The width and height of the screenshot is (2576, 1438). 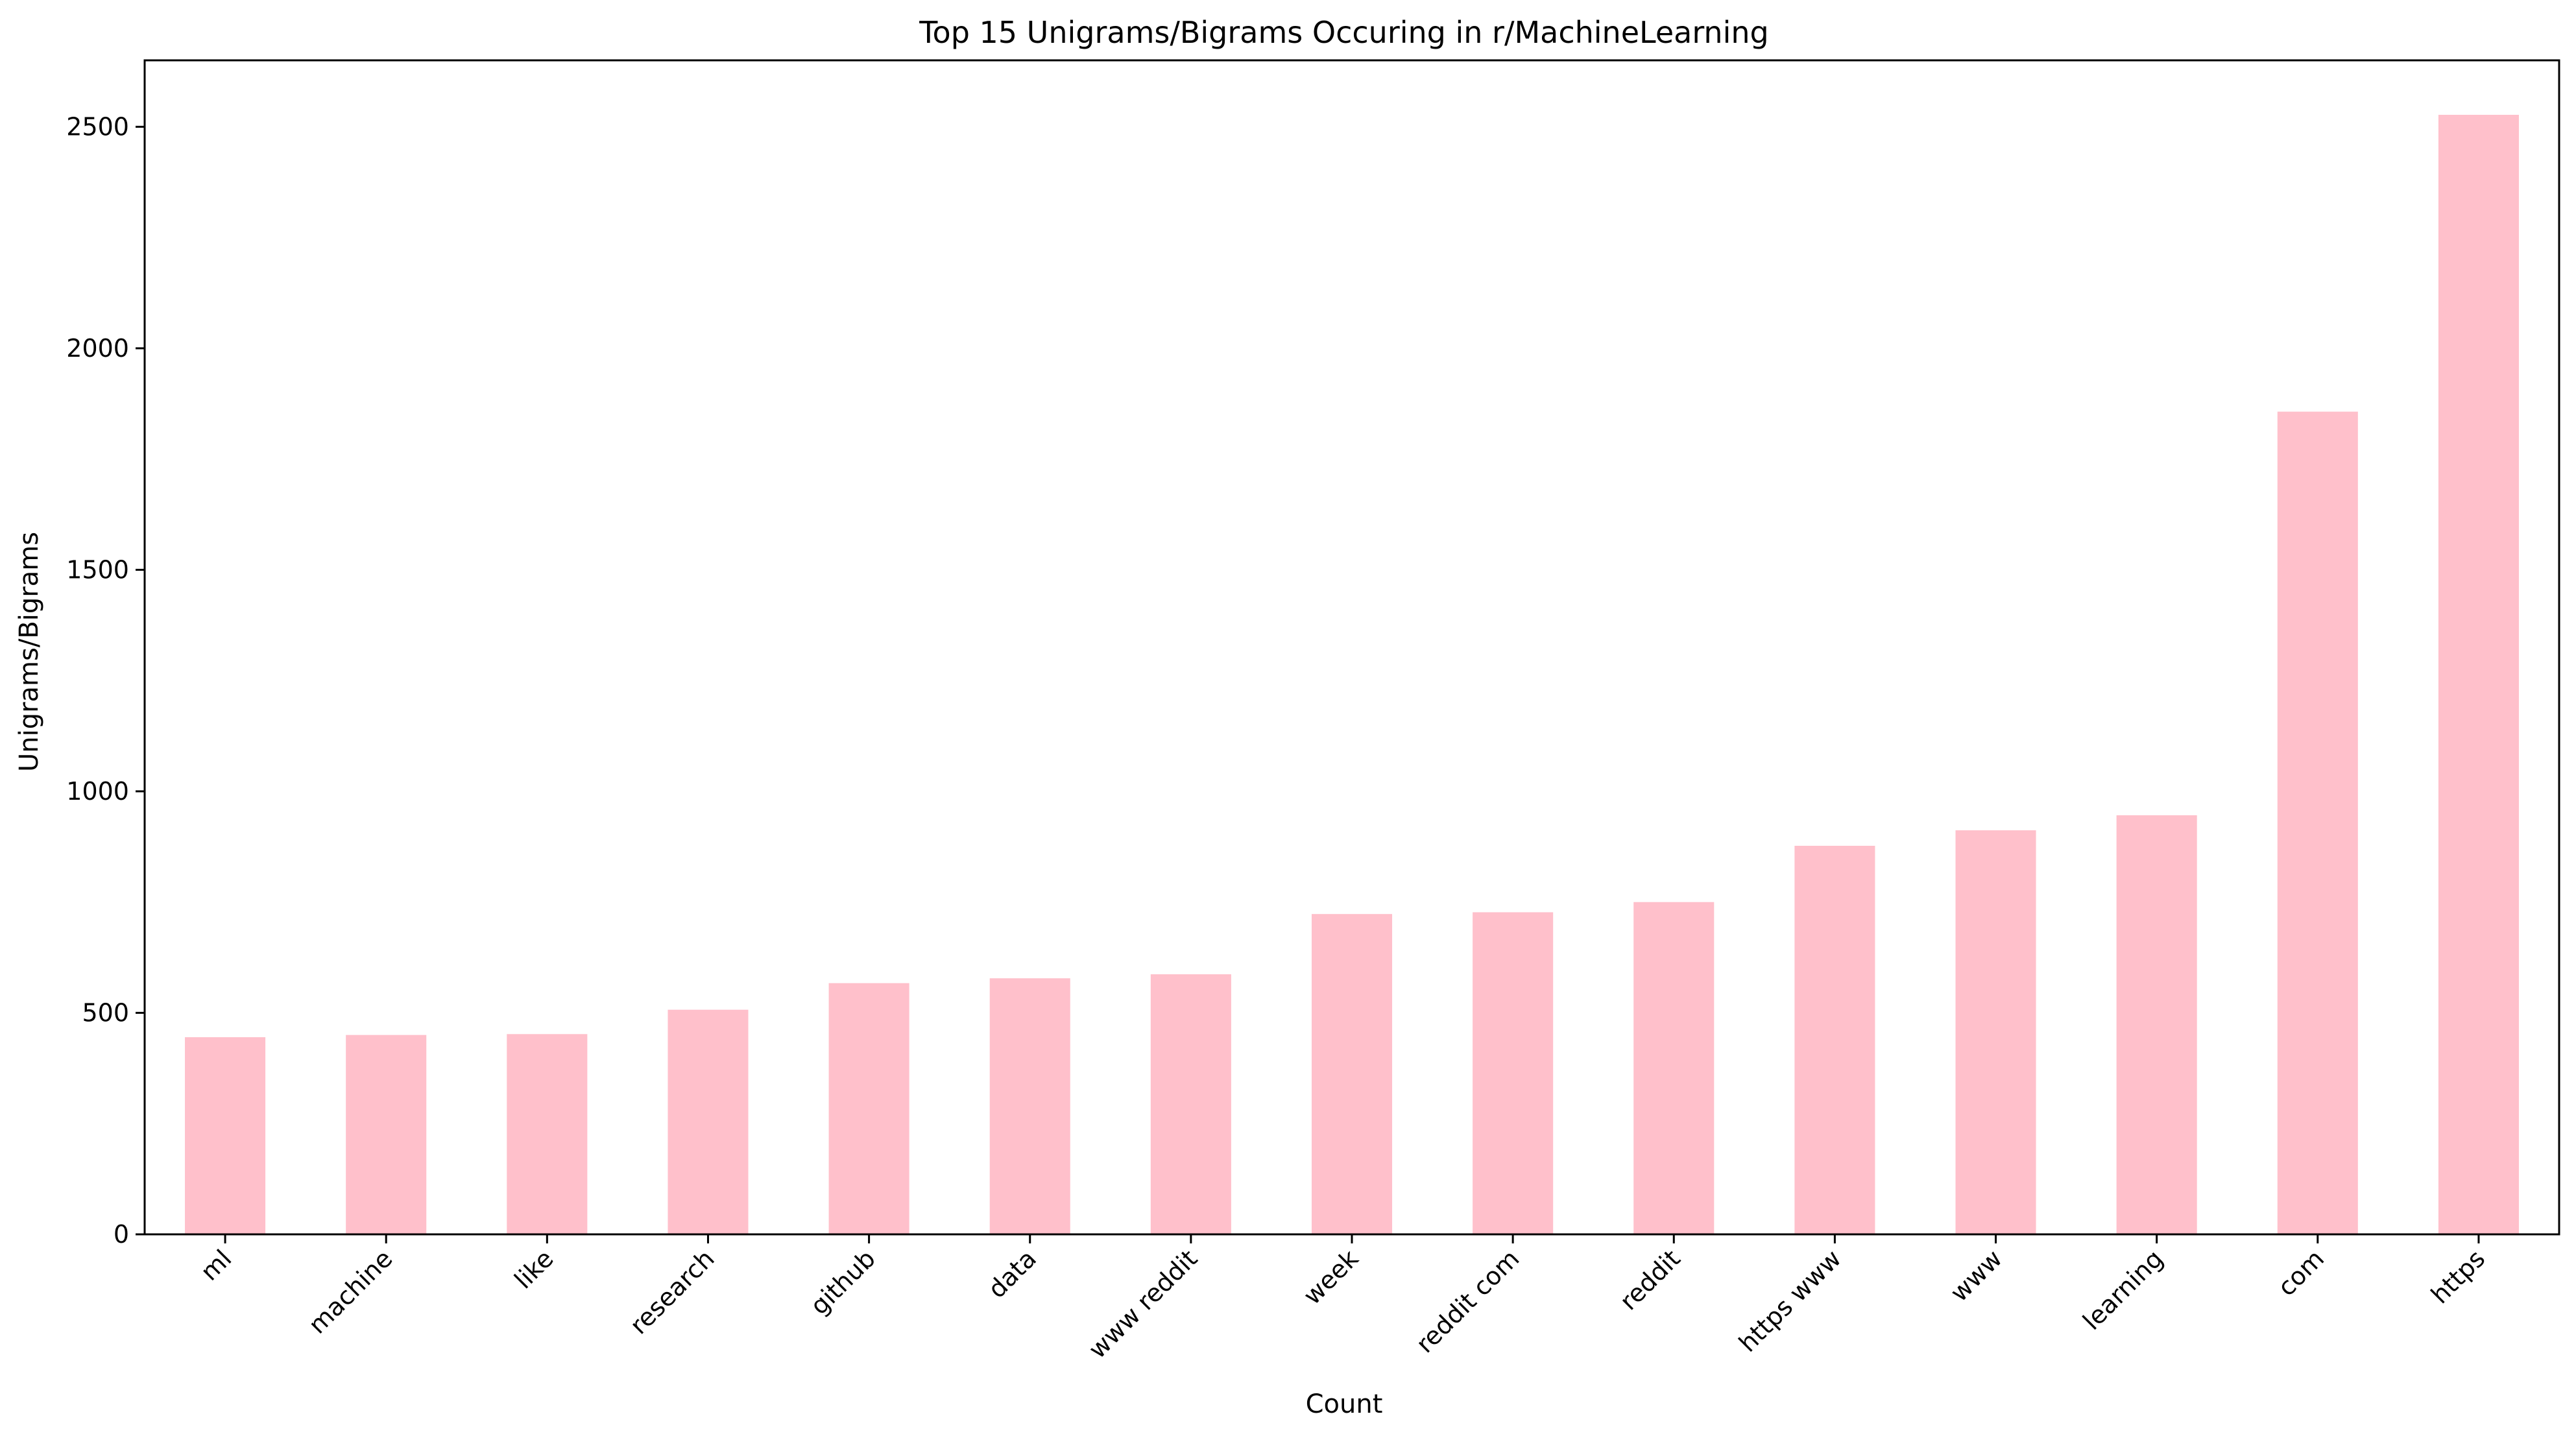 I want to click on y-axis-label: Unigrams/Bigrams, so click(x=29, y=652).